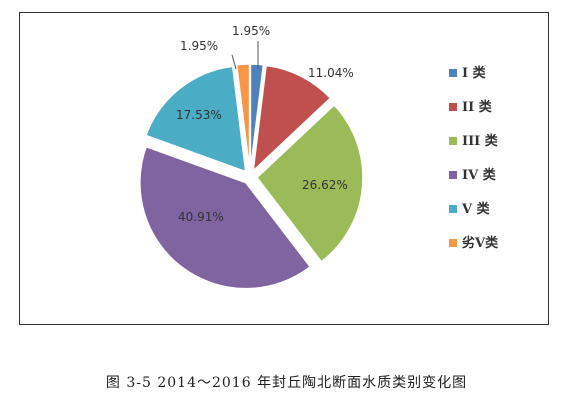  What do you see at coordinates (234, 62) in the screenshot?
I see `leader-line` at bounding box center [234, 62].